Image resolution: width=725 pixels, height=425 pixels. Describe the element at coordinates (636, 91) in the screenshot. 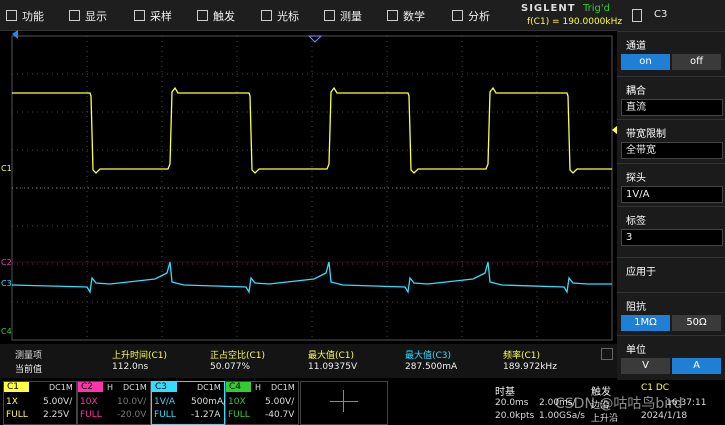

I see `panel-label: 耦合` at that location.